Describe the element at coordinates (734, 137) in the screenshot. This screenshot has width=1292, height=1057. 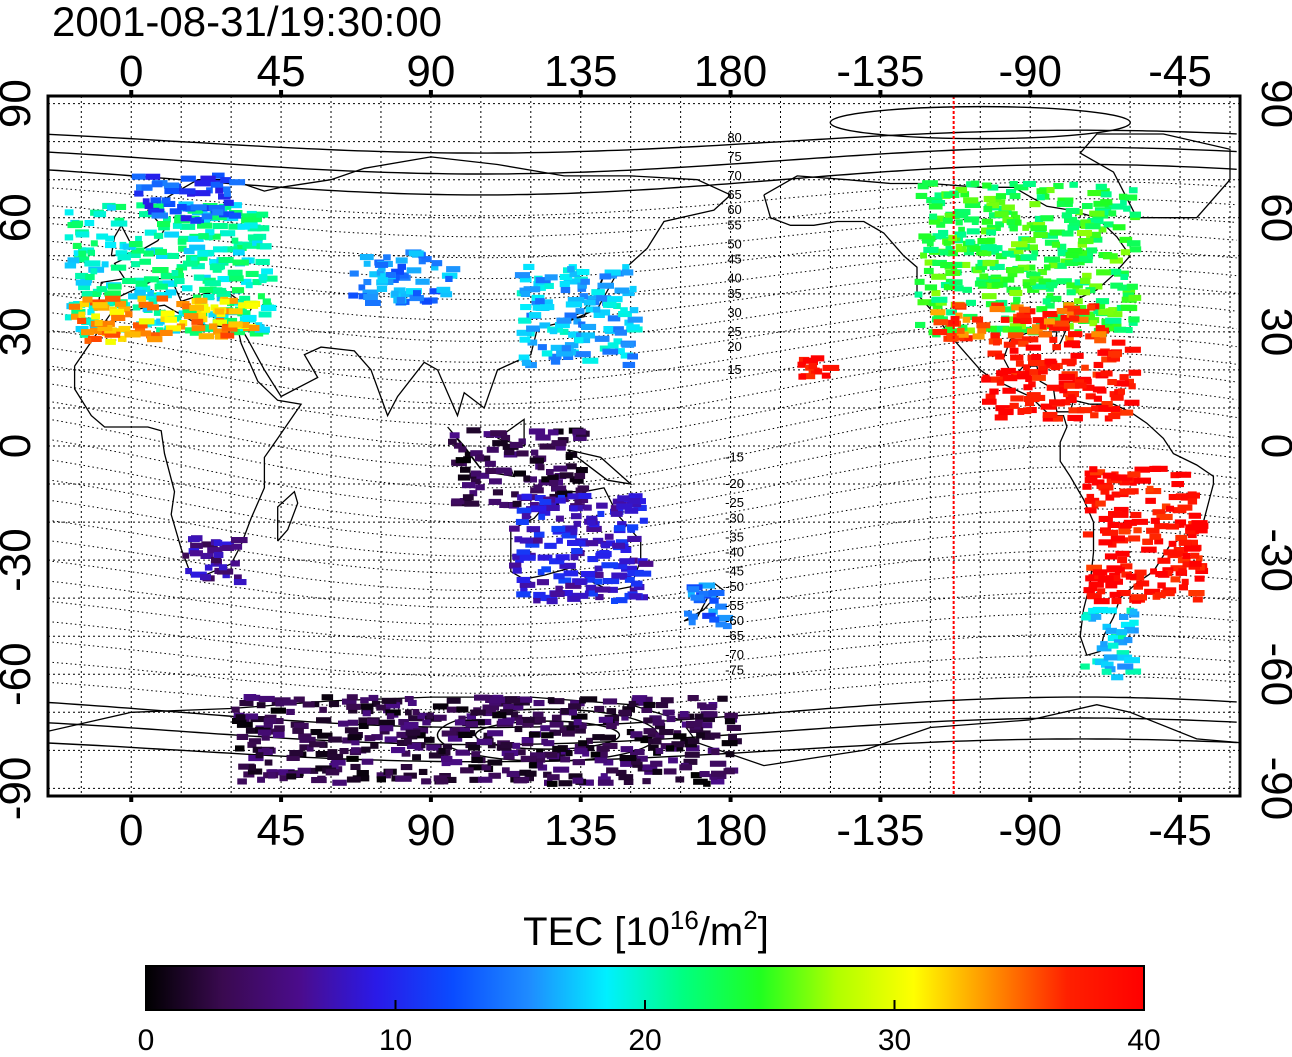
I see `contour-label: 80` at that location.